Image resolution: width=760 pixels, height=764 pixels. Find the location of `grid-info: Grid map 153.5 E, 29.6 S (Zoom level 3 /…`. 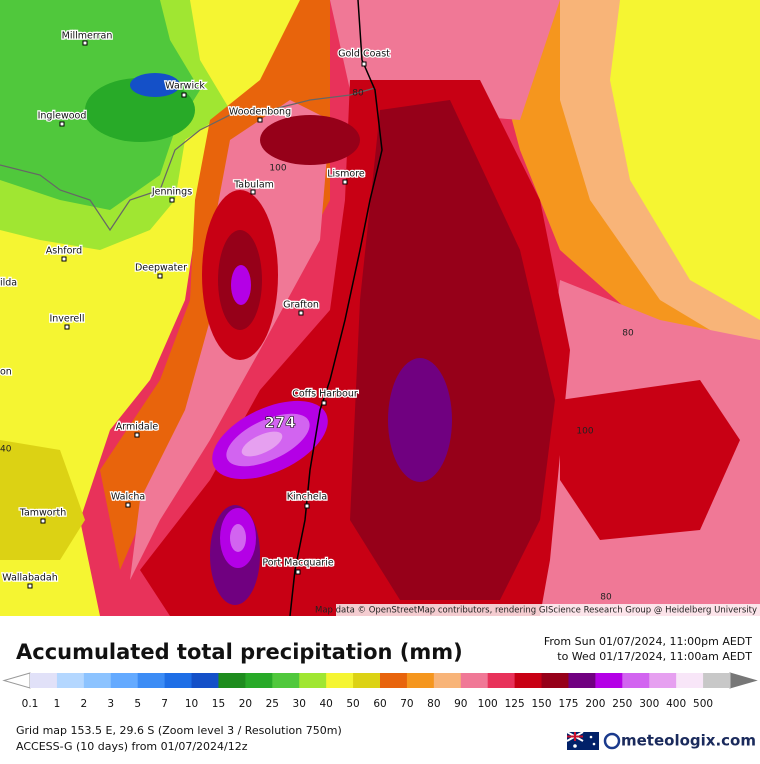

grid-info: Grid map 153.5 E, 29.6 S (Zoom level 3 /… is located at coordinates (179, 730).